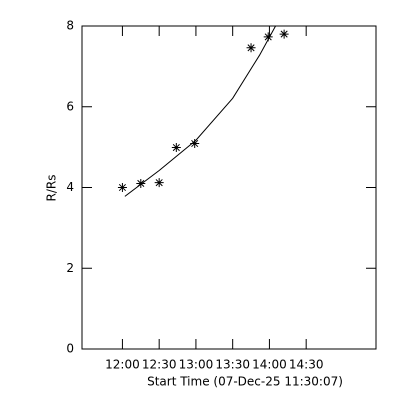  What do you see at coordinates (122, 365) in the screenshot?
I see `x-tick-label: 12:00` at bounding box center [122, 365].